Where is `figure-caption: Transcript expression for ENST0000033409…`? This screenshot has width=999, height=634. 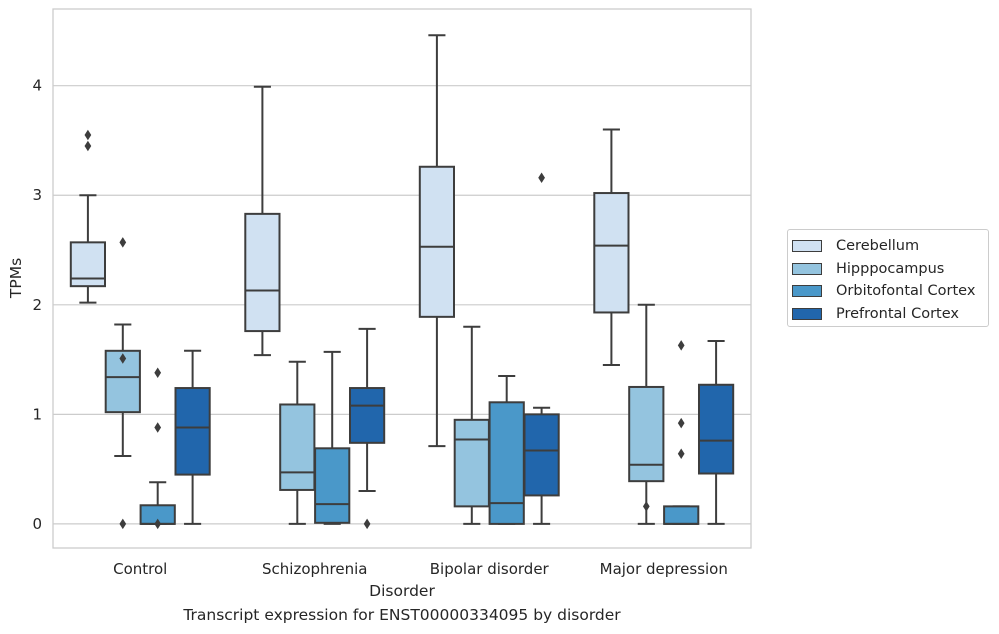
figure-caption: Transcript expression for ENST0000033409… is located at coordinates (402, 615).